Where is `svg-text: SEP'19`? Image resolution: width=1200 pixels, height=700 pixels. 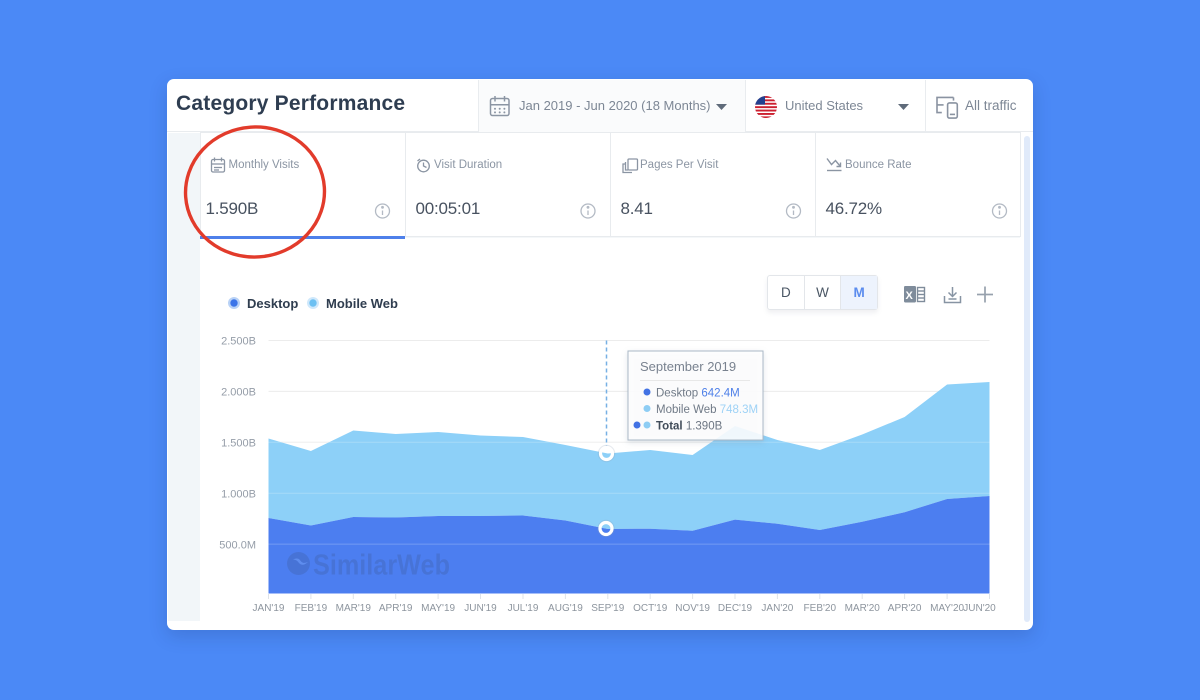
svg-text: SEP'19 is located at coordinates (607, 608).